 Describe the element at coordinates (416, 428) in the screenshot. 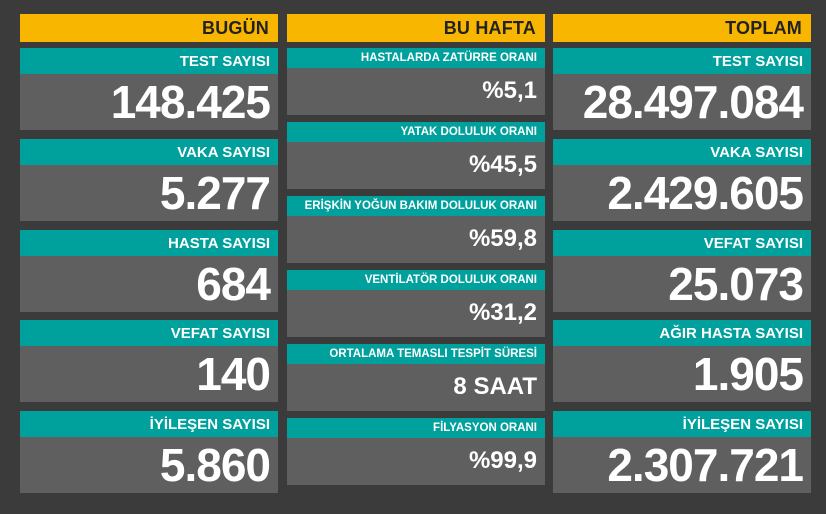

I see `week-filiation-label: FİLYASYON ORANI` at that location.